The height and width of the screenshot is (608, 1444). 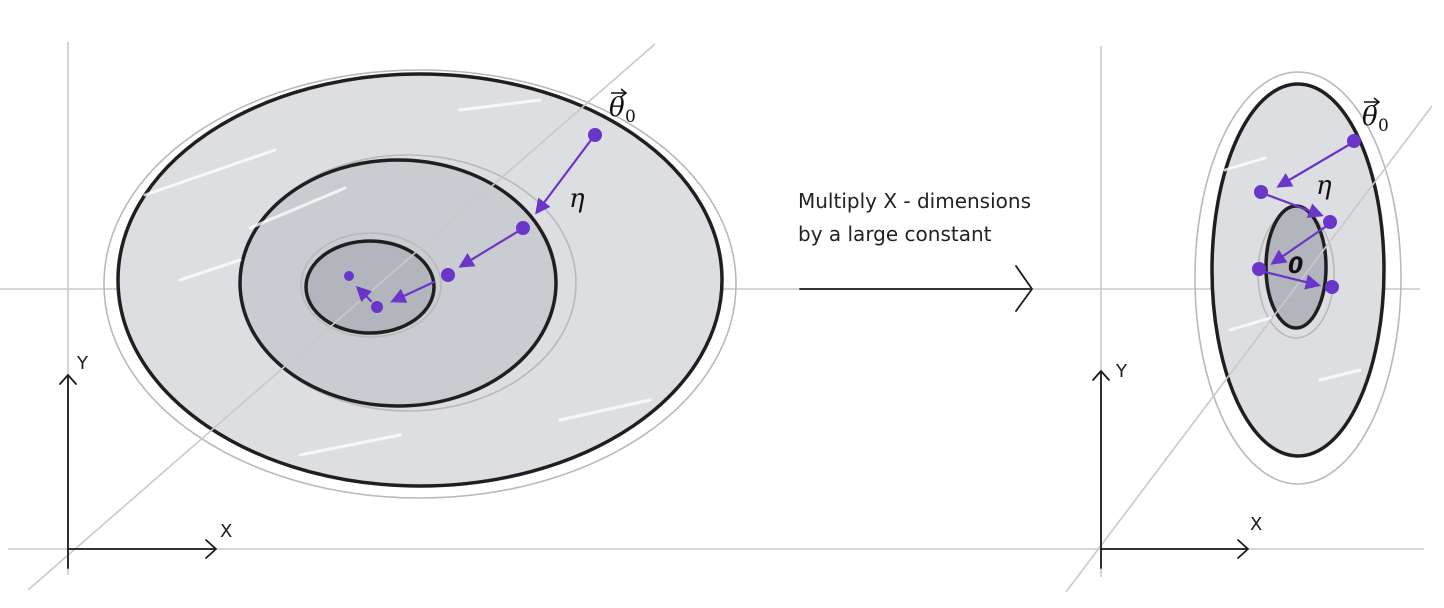 What do you see at coordinates (1324, 186) in the screenshot?
I see `right-eta-label: η` at bounding box center [1324, 186].